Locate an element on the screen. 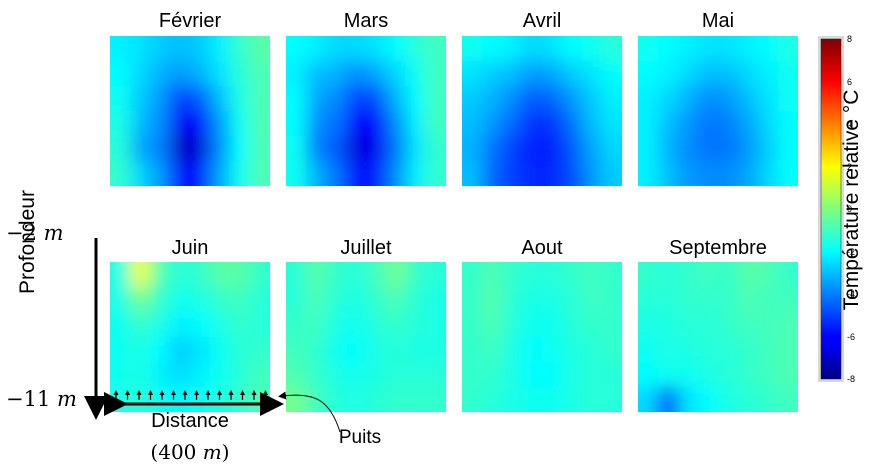 The height and width of the screenshot is (470, 885). panel-title: Septembre is located at coordinates (718, 248).